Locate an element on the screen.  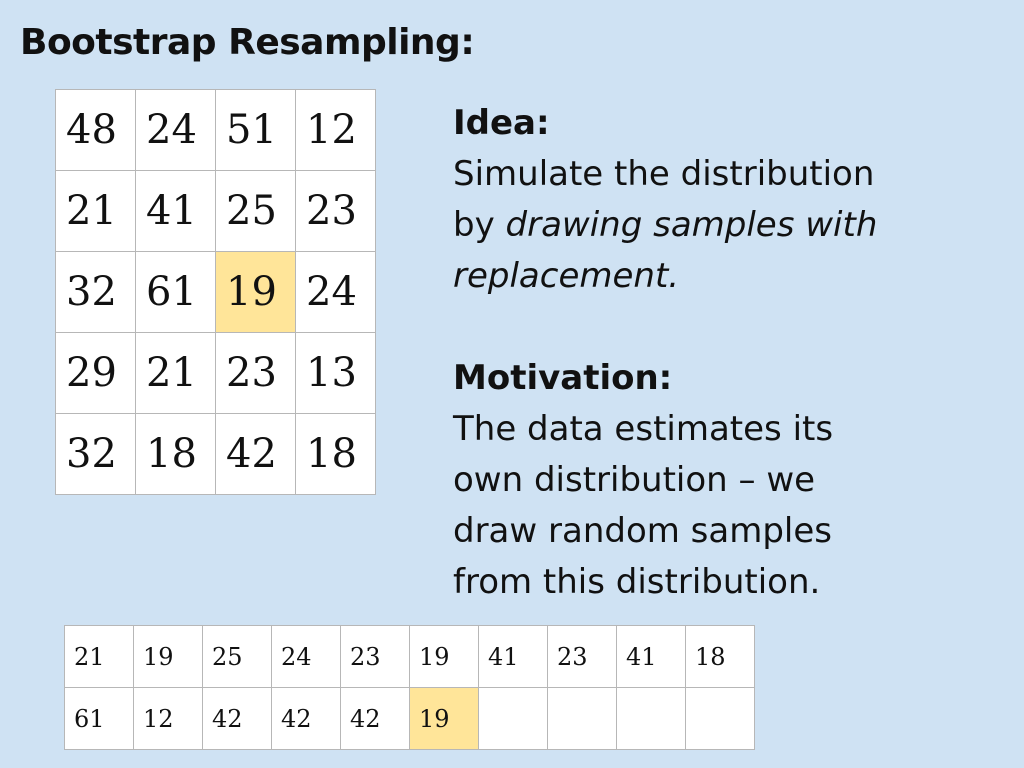
idea-line: by is located at coordinates (479, 225).